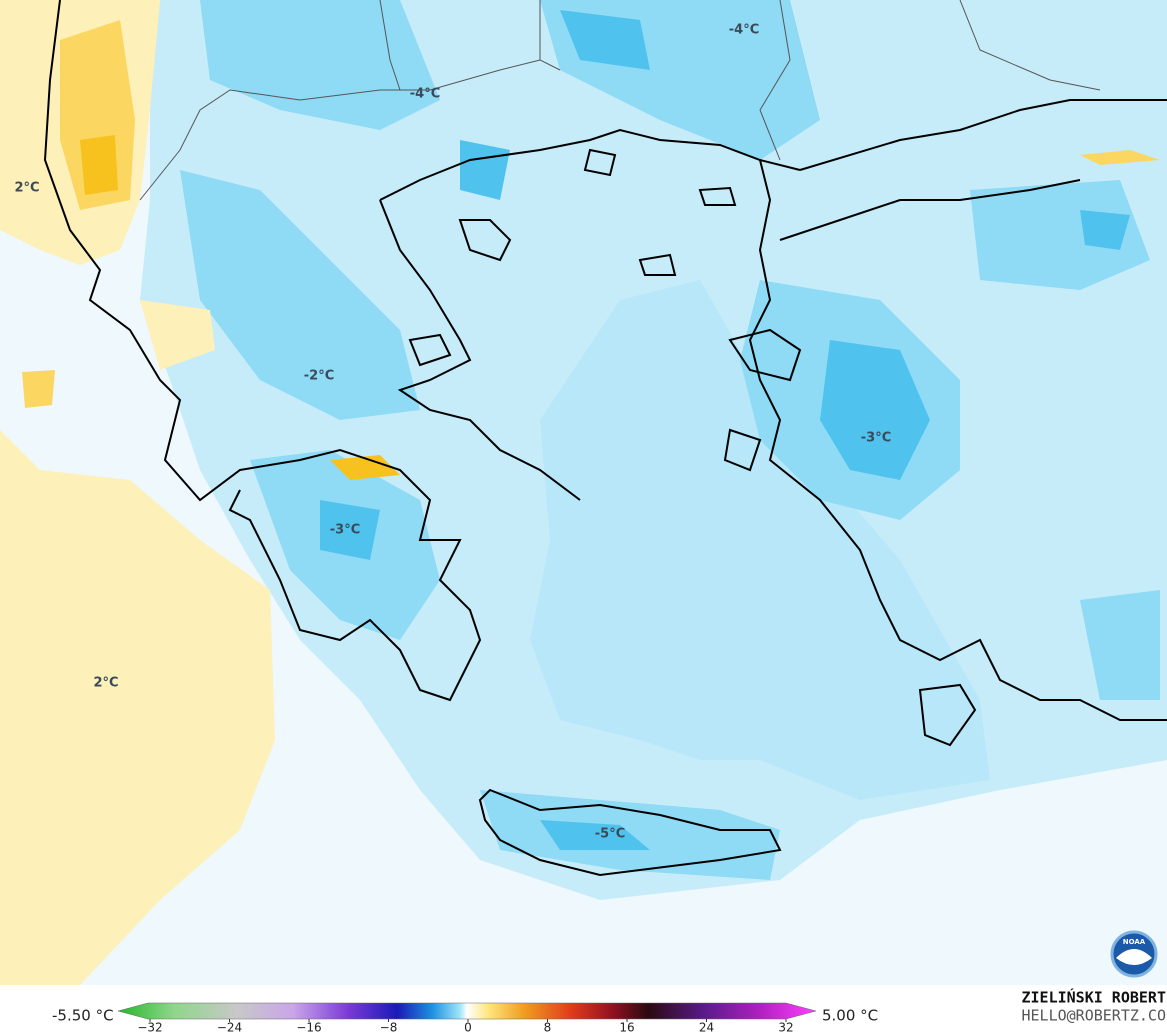 The height and width of the screenshot is (1035, 1167). What do you see at coordinates (308, 1028) in the screenshot?
I see `colorbar-tick-label: −16` at bounding box center [308, 1028].